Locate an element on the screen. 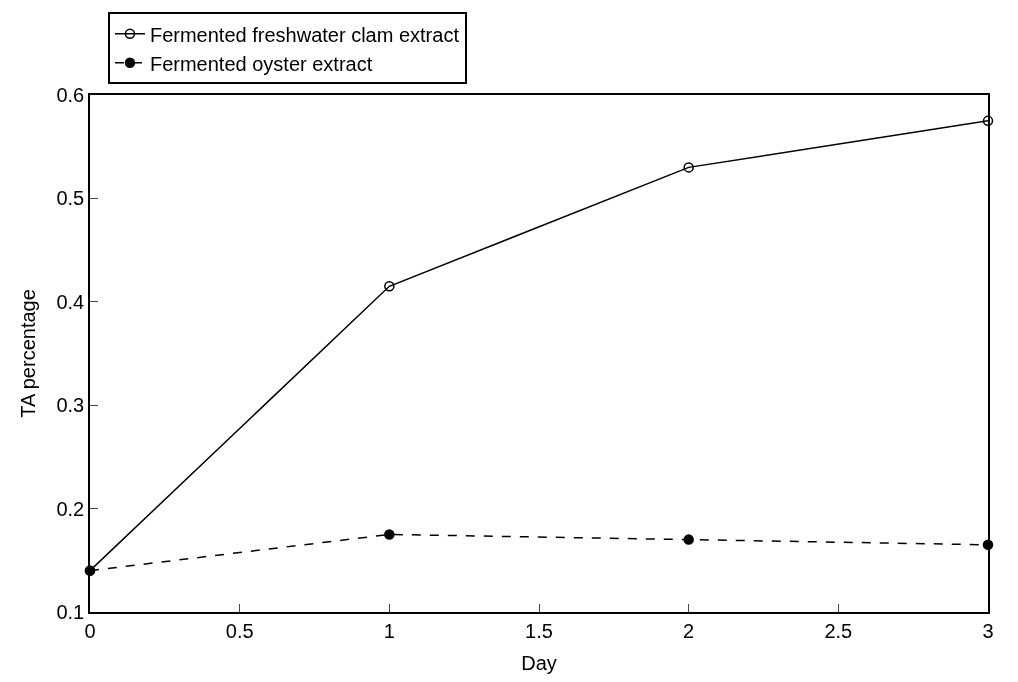  x-tick-label: 2.5 is located at coordinates (838, 630).